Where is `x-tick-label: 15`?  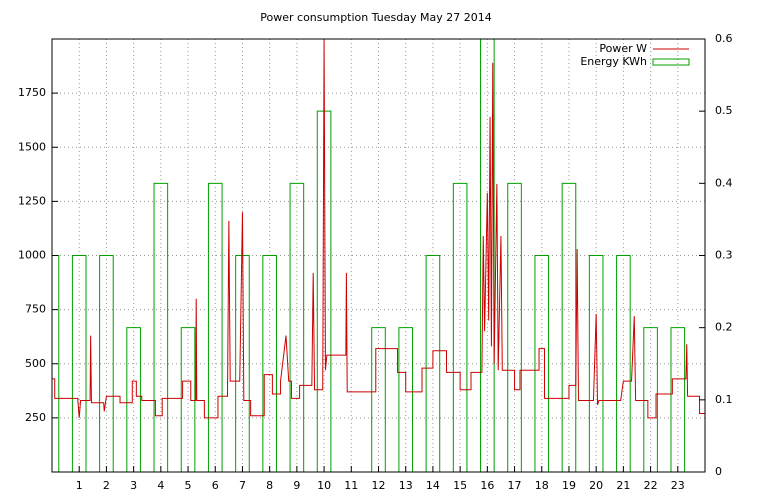
x-tick-label: 15 is located at coordinates (460, 485).